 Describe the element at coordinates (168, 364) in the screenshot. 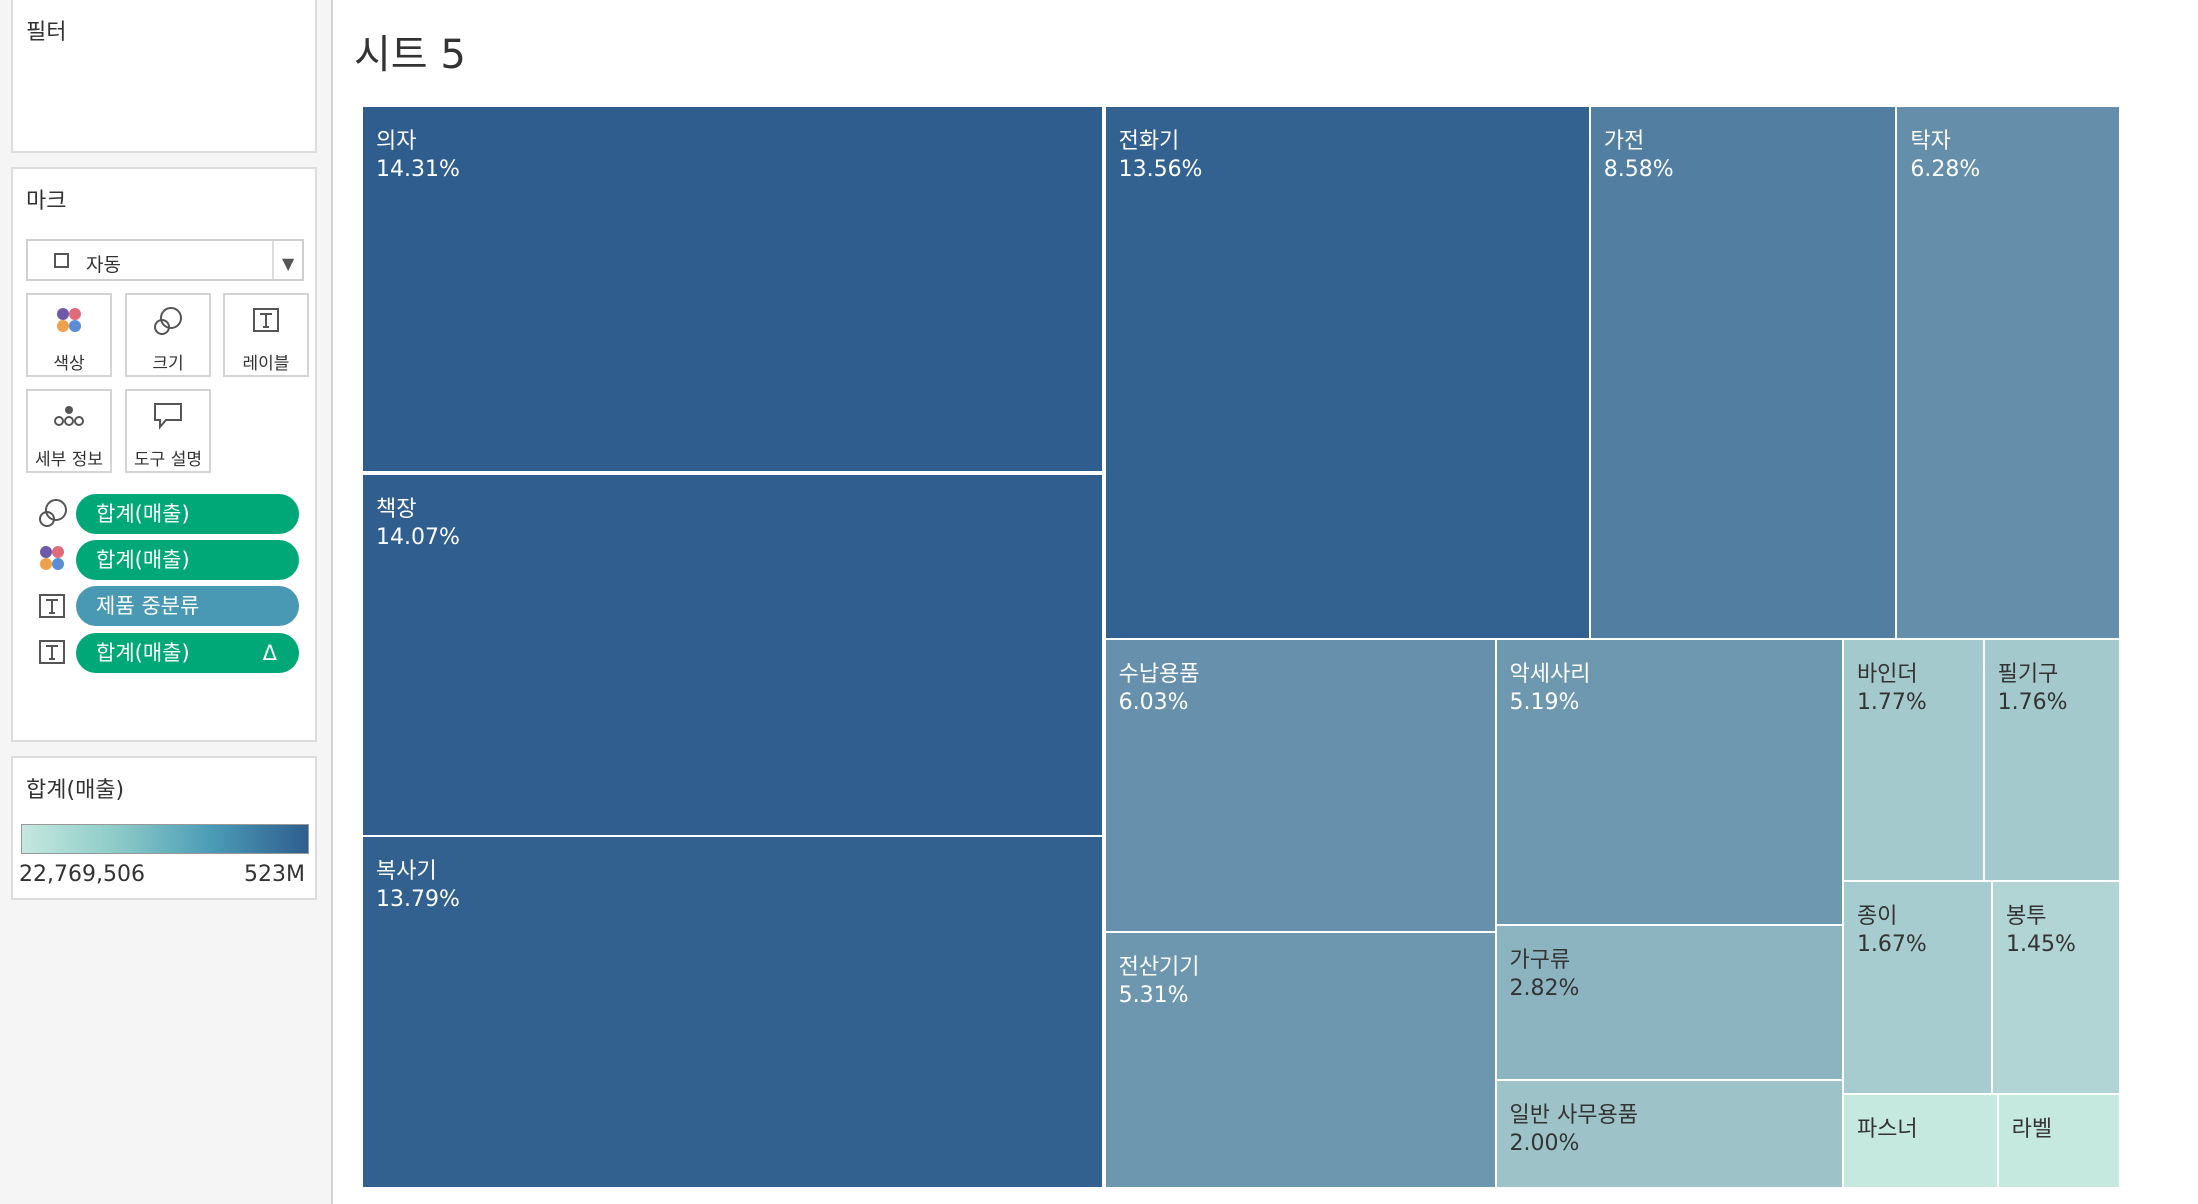

I see `size-button-label: 크기` at that location.